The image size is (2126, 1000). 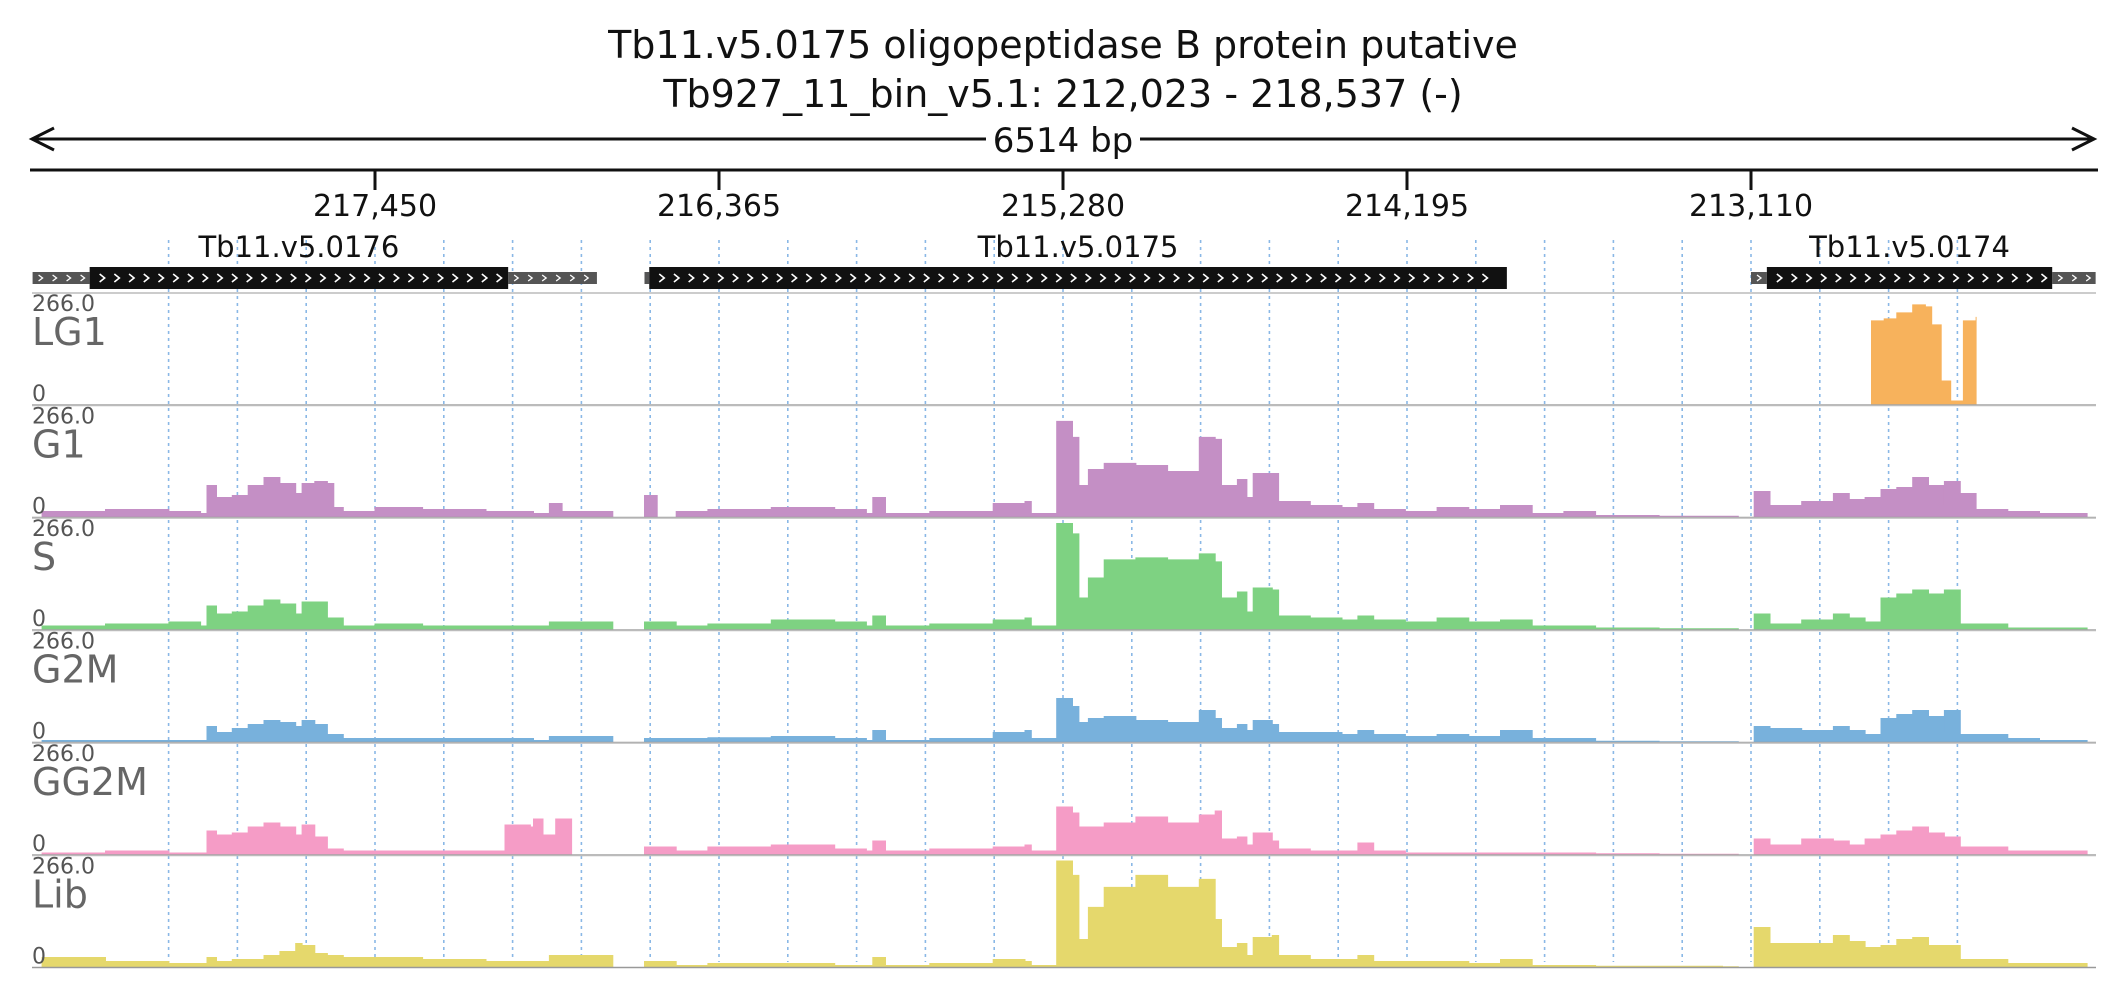 What do you see at coordinates (719, 206) in the screenshot?
I see `axis-tick-label: 216,365` at bounding box center [719, 206].